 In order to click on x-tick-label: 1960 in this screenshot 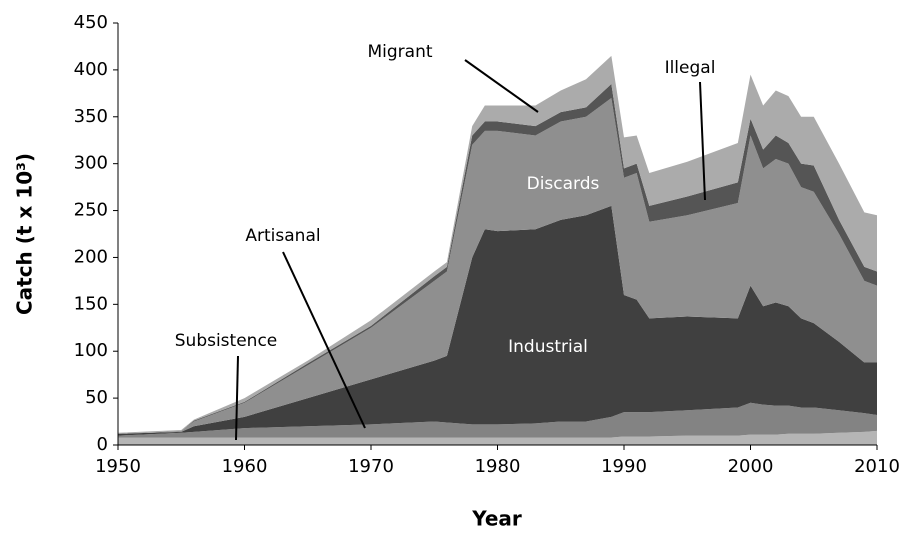, I will do `click(245, 466)`.